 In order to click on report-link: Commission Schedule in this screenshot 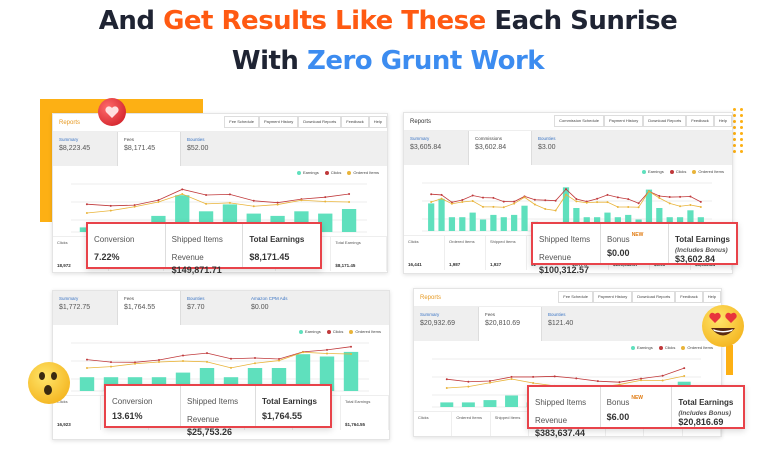, I will do `click(579, 121)`.